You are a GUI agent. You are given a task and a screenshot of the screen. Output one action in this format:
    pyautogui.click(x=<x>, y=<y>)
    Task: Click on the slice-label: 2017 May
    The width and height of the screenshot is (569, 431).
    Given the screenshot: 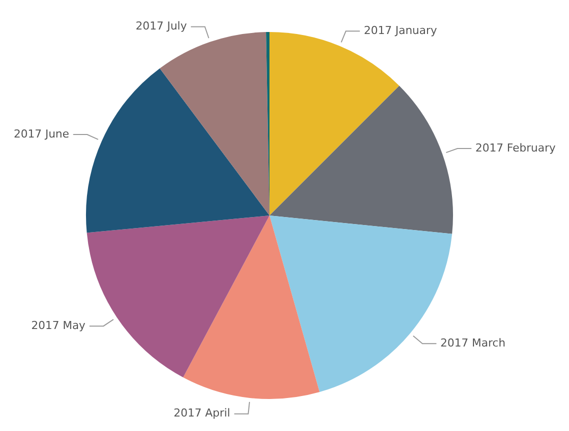 What is the action you would take?
    pyautogui.click(x=58, y=325)
    